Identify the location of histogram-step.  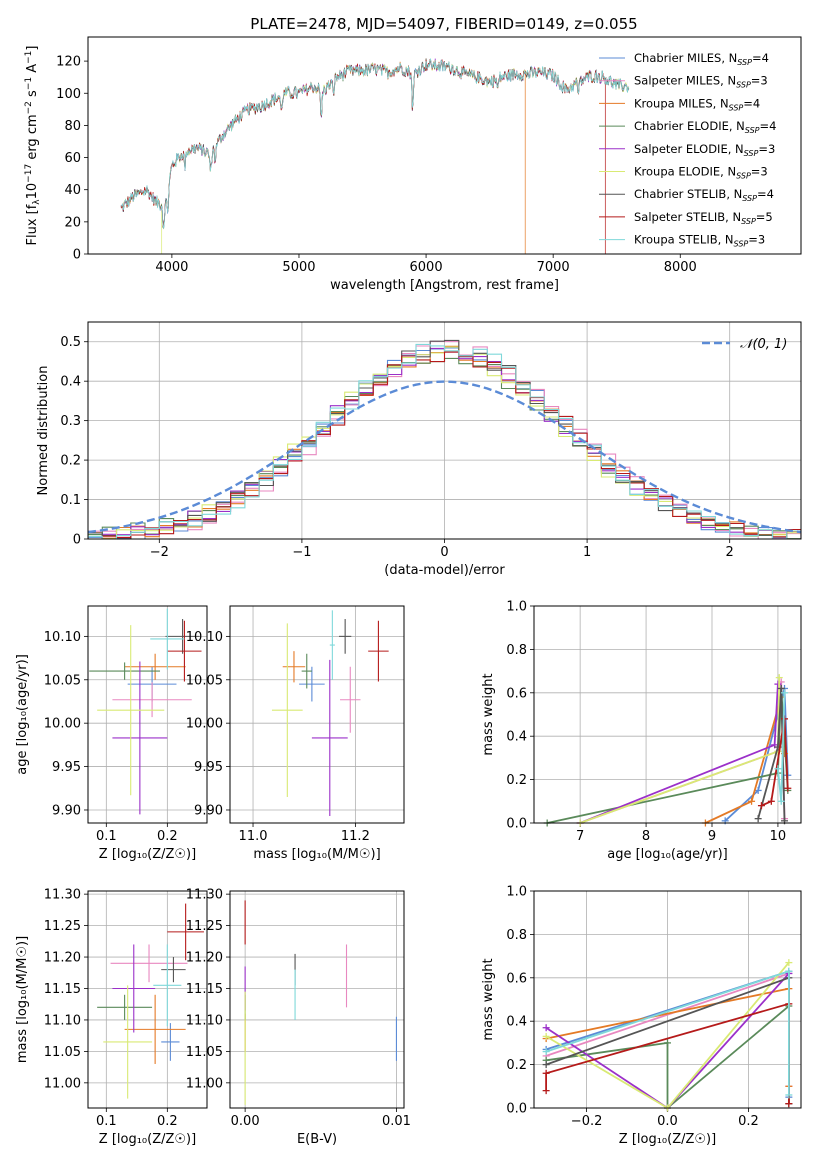
(444, 441).